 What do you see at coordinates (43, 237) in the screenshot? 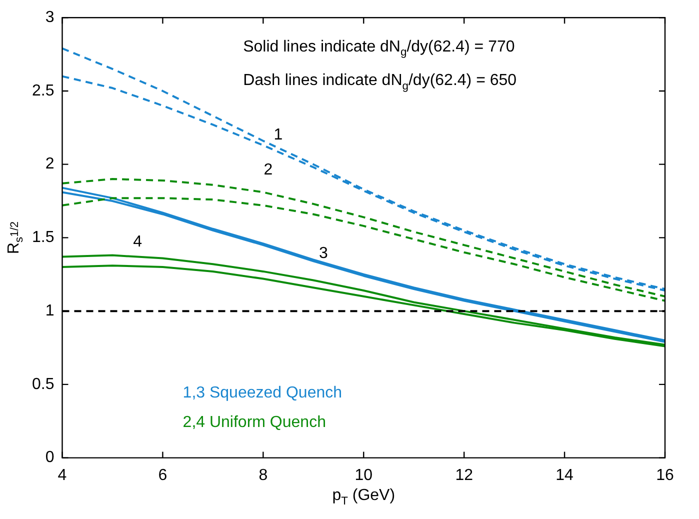
I see `y-tick-label: 1.5` at bounding box center [43, 237].